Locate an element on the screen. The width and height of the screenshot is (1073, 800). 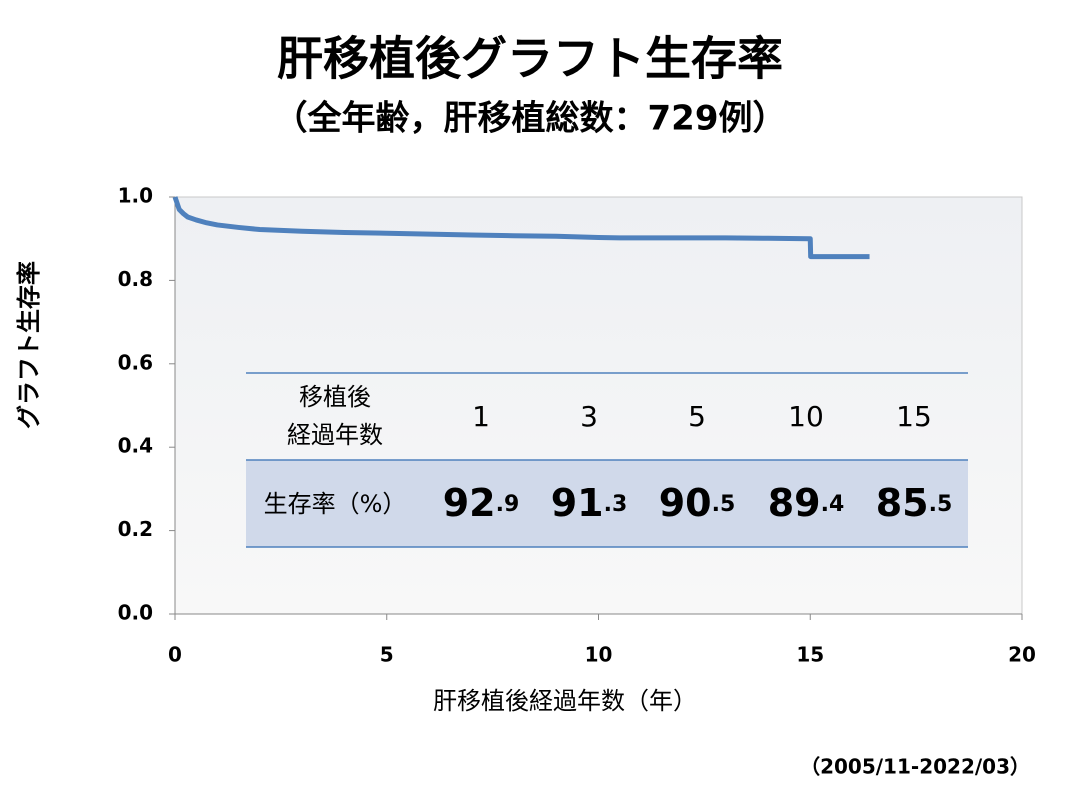
table-rate: 91.3 is located at coordinates (589, 503).